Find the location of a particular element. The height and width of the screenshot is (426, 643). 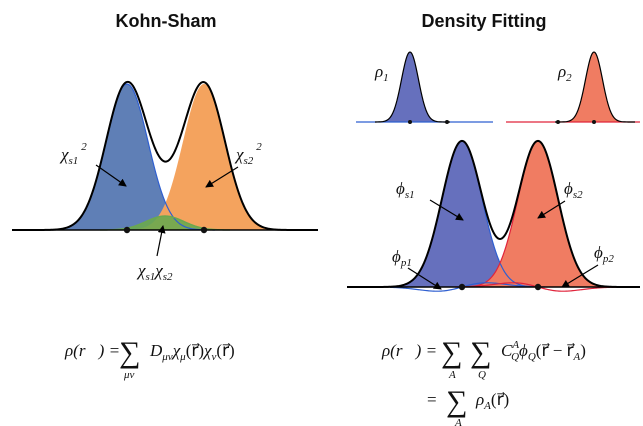

rho1-plot is located at coordinates (424, 87).